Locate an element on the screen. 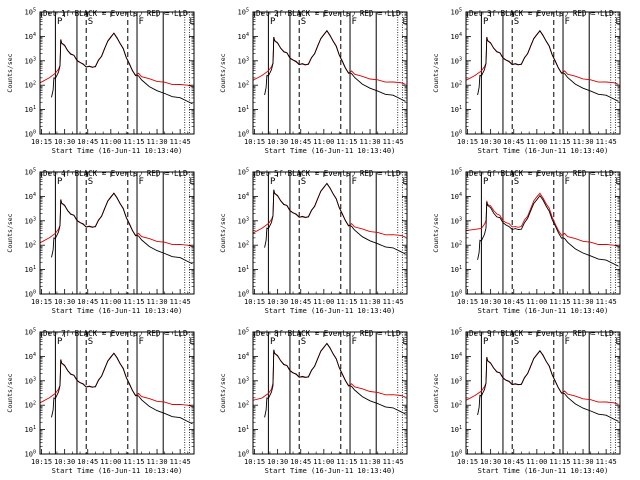 The image size is (640, 480). series-lld-line is located at coordinates (542, 220).